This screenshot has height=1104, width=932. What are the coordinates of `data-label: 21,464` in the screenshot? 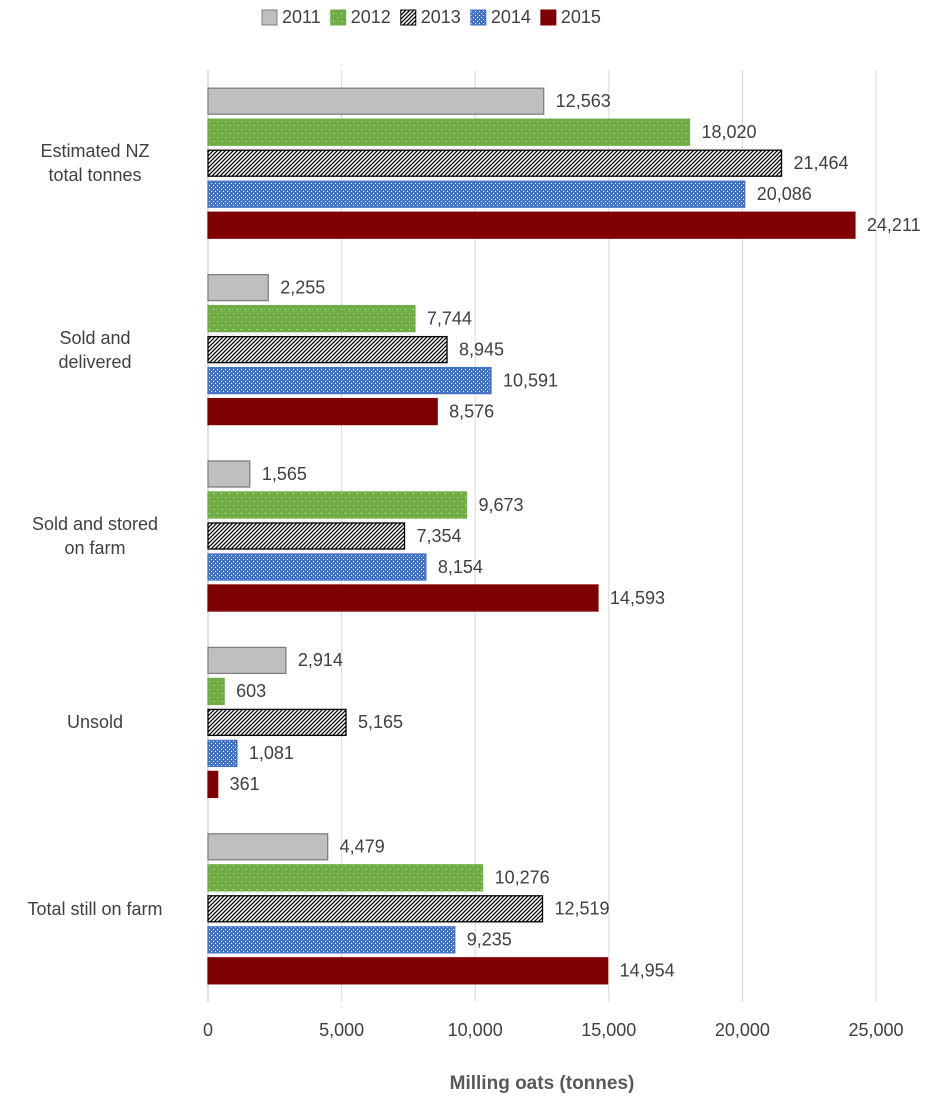 It's located at (821, 163).